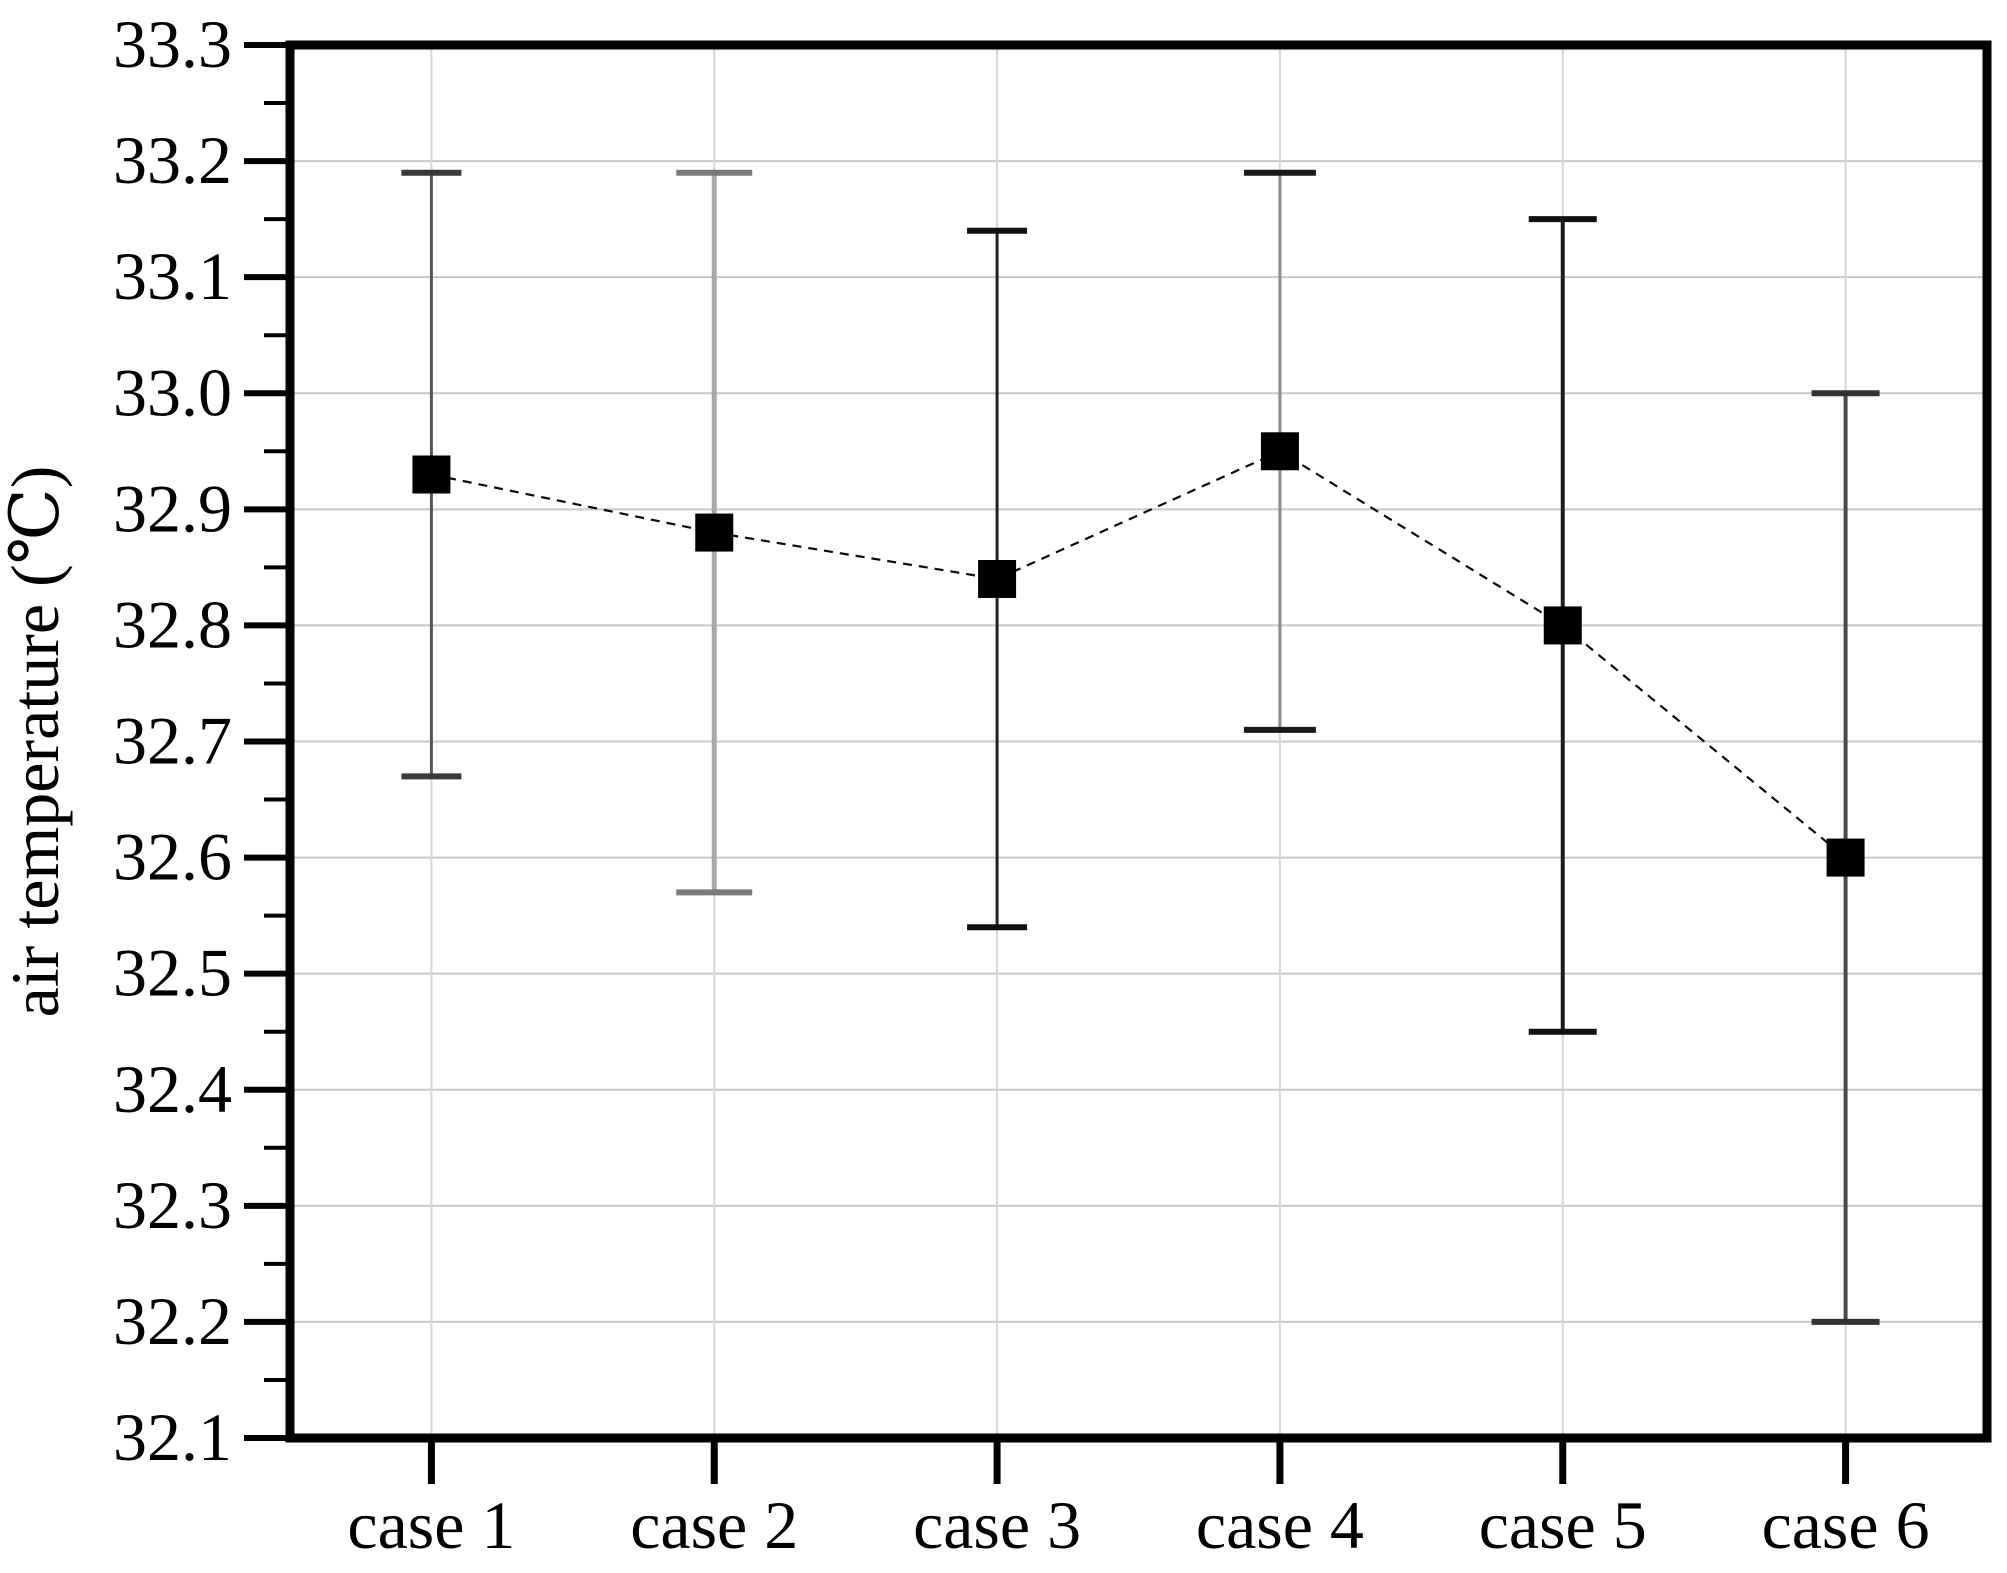  I want to click on x-tick-label: case 5, so click(1563, 1525).